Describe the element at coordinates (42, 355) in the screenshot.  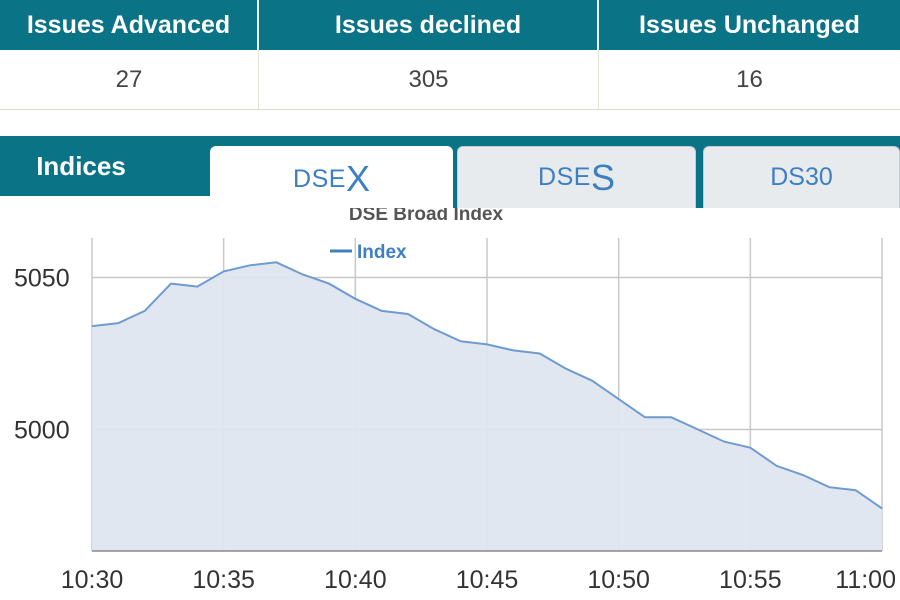
I see `y-axis-ticks: 5000 5050` at that location.